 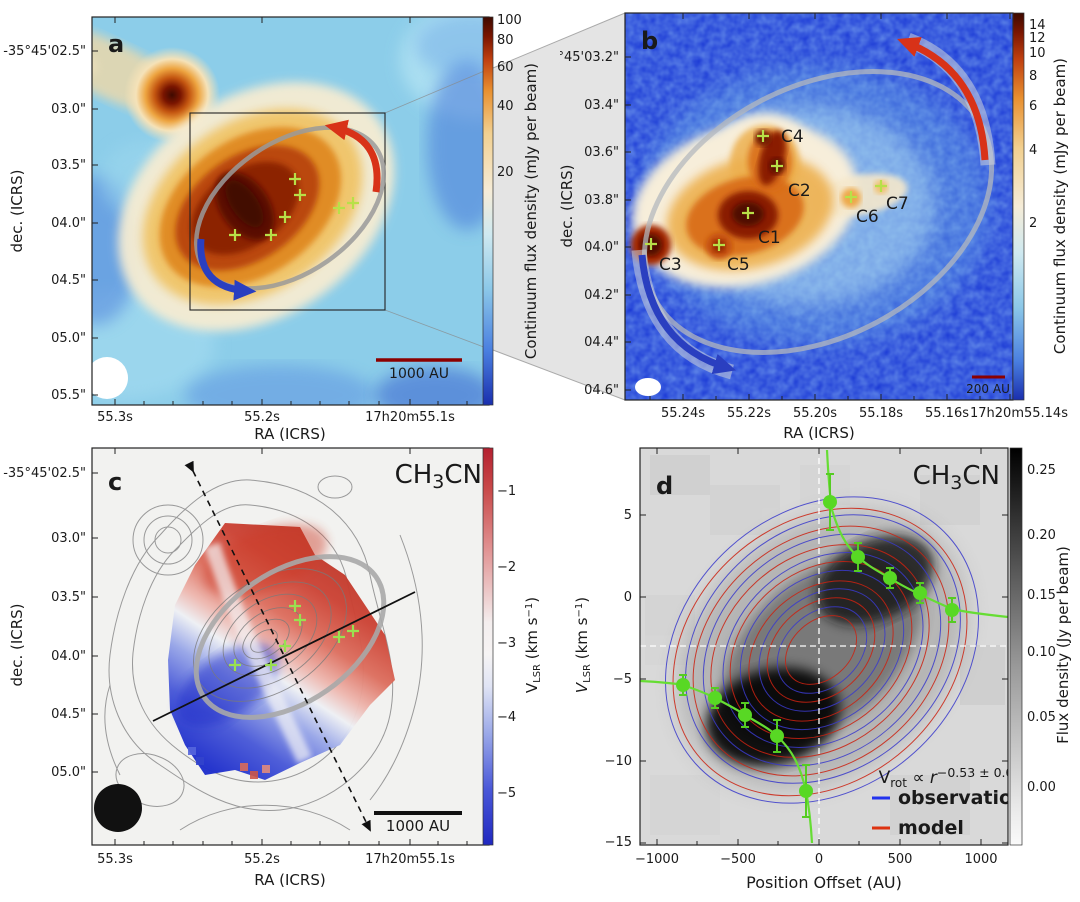 What do you see at coordinates (881, 413) in the screenshot?
I see `svg-text: 55.18s` at bounding box center [881, 413].